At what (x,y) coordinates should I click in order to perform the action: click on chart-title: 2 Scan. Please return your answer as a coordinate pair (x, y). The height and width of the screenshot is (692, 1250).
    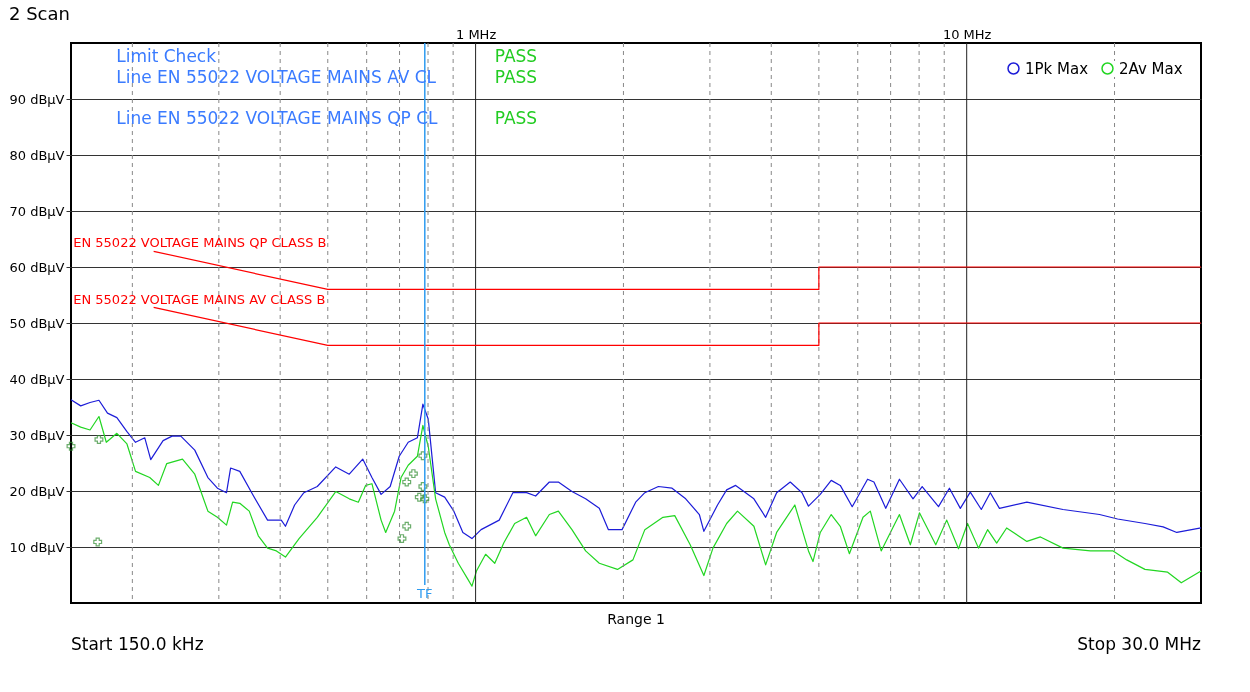
    Looking at the image, I should click on (39, 13).